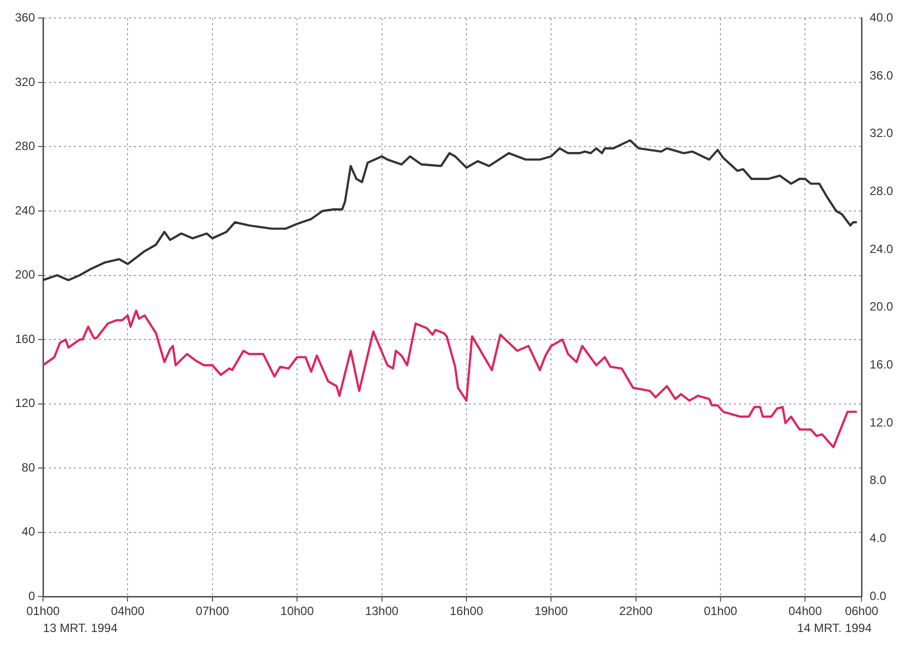 The height and width of the screenshot is (655, 908). What do you see at coordinates (834, 627) in the screenshot?
I see `text: 14 MRT. 1994` at bounding box center [834, 627].